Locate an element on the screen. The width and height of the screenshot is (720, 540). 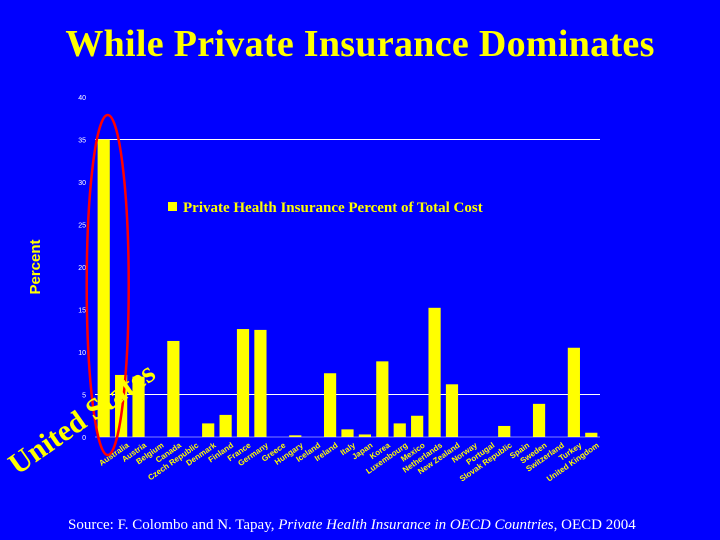
bar-france is located at coordinates (243, 383).